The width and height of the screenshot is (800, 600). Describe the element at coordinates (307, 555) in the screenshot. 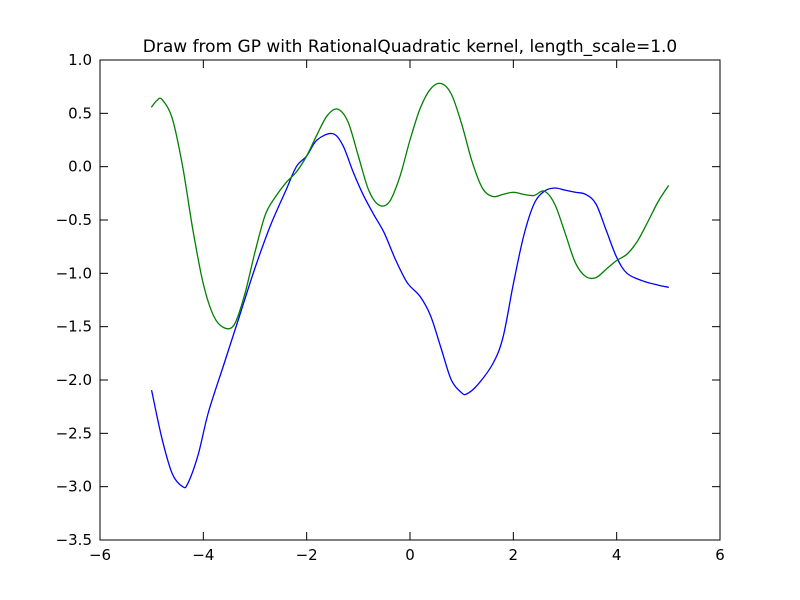

I see `x-tick-label: −2` at that location.